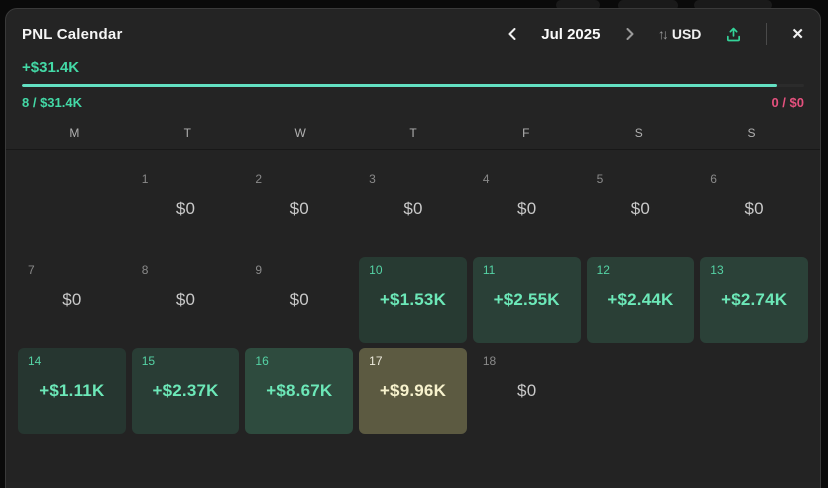 The width and height of the screenshot is (828, 488). What do you see at coordinates (72, 34) in the screenshot?
I see `modal-title: PNL Calendar` at bounding box center [72, 34].